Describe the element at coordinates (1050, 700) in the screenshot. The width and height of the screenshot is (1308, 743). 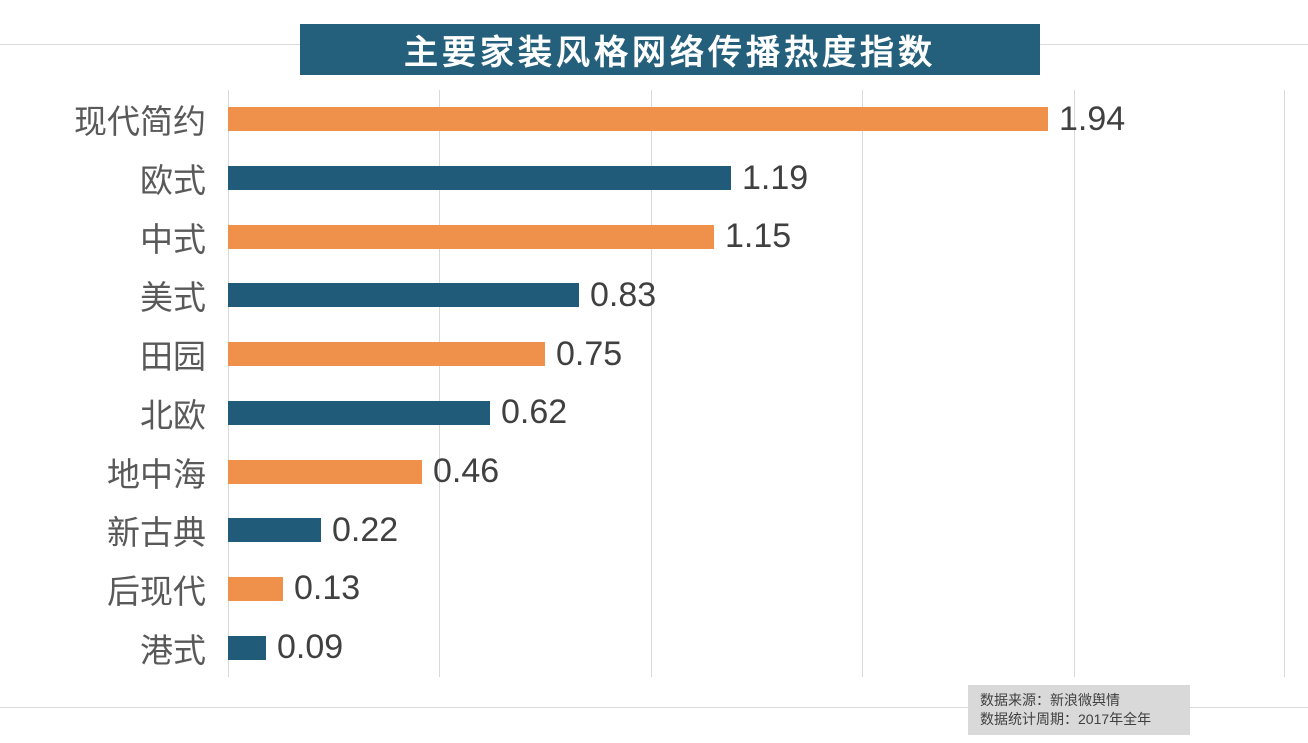
I see `data-source-line: 数据来源：新浪微舆情` at that location.